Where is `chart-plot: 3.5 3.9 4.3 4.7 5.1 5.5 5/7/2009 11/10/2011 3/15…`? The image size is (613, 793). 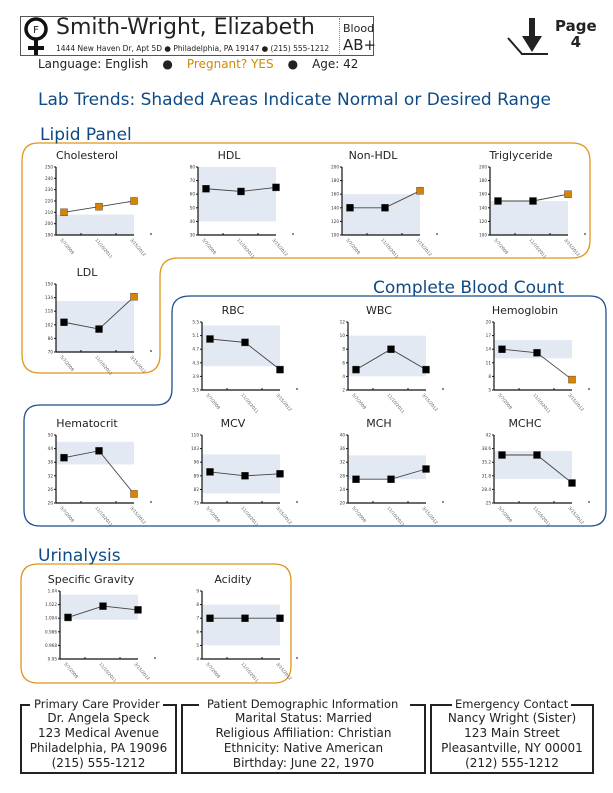
chart-plot: 3.5 3.9 4.3 4.7 5.1 5.5 5/7/2009 11/10/2011 3/15… is located at coordinates (245, 367).